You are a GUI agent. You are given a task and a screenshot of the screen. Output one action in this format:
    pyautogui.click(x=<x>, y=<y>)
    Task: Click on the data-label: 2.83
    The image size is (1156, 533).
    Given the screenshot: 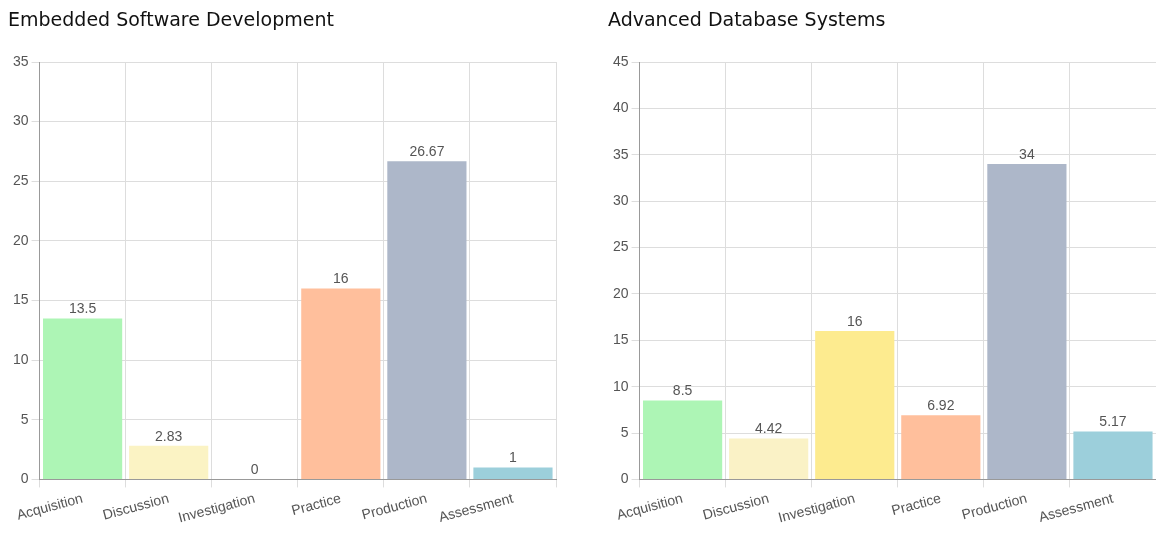 What is the action you would take?
    pyautogui.click(x=169, y=435)
    